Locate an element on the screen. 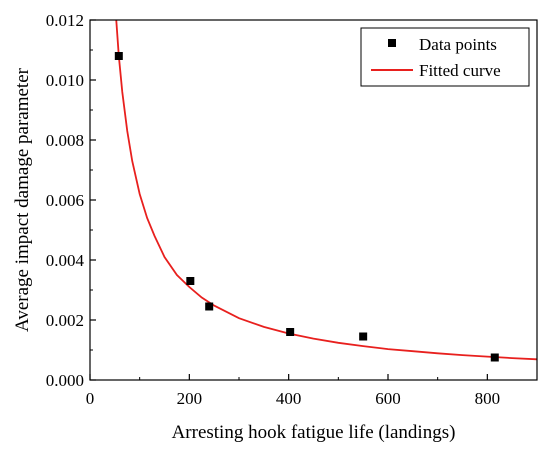 This screenshot has width=550, height=450. y-tick-label: 0.000 is located at coordinates (65, 380).